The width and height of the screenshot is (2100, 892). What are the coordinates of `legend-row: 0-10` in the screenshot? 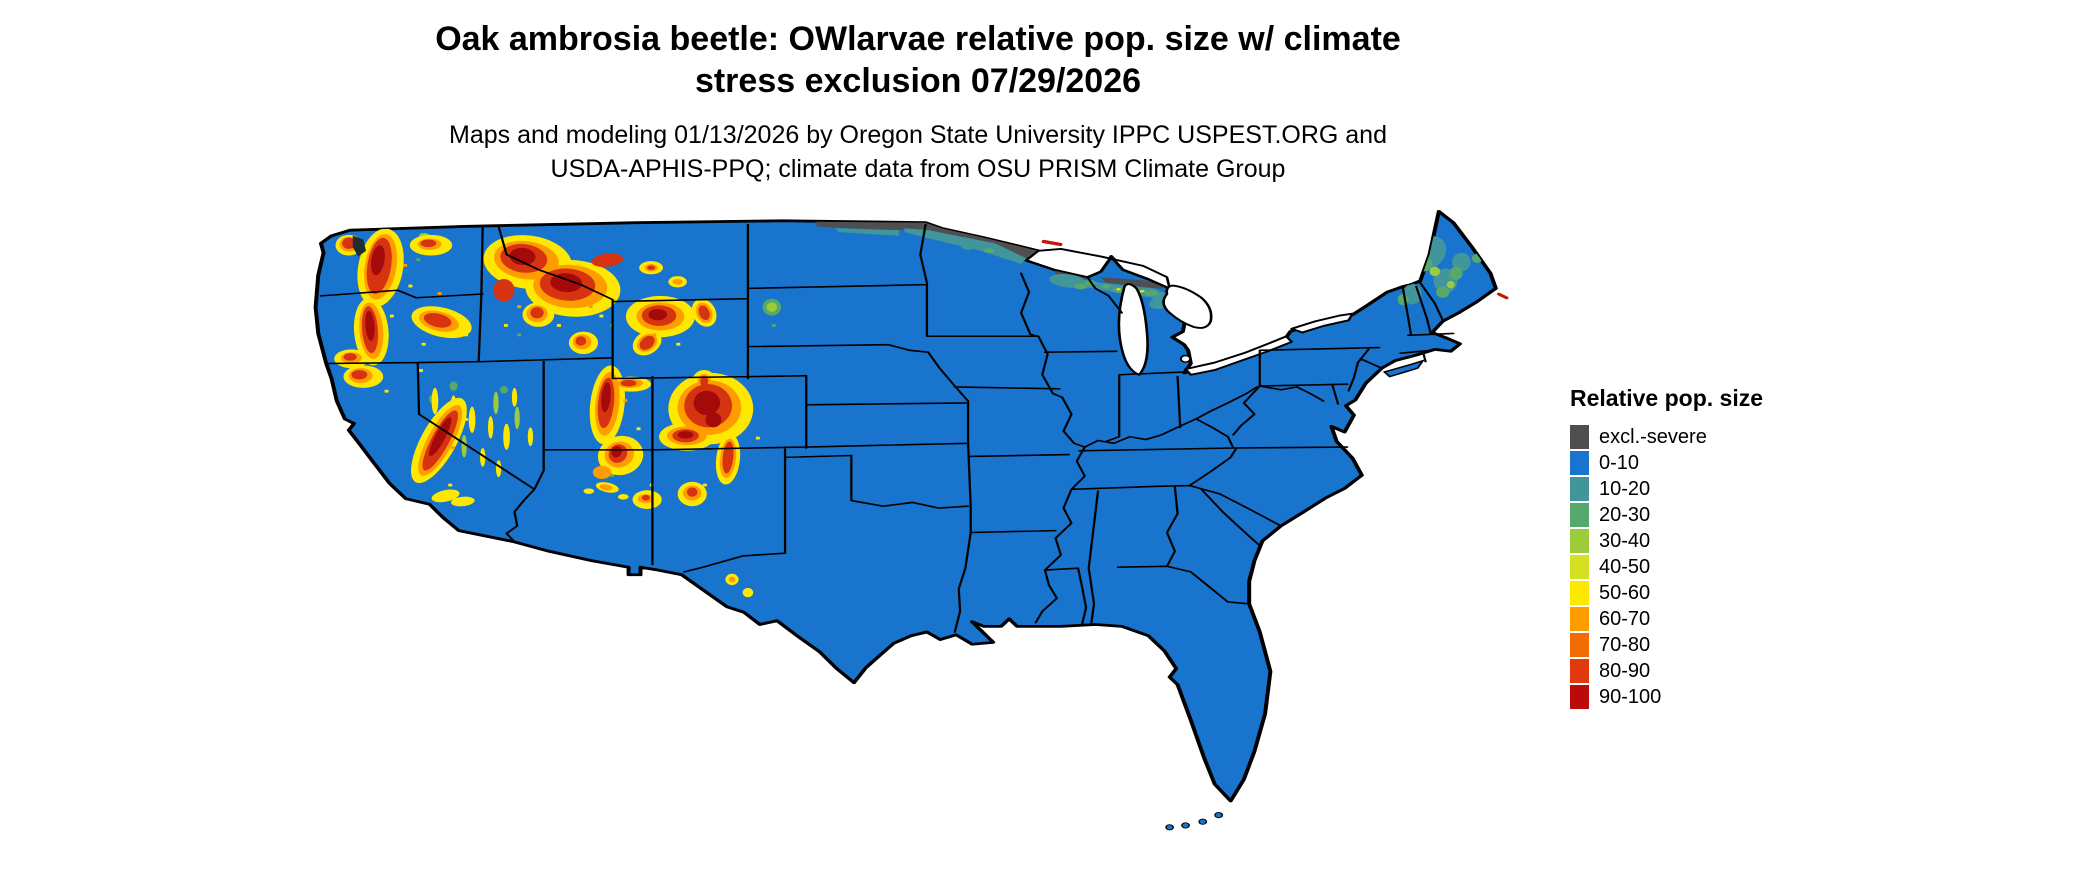 It's located at (1720, 463).